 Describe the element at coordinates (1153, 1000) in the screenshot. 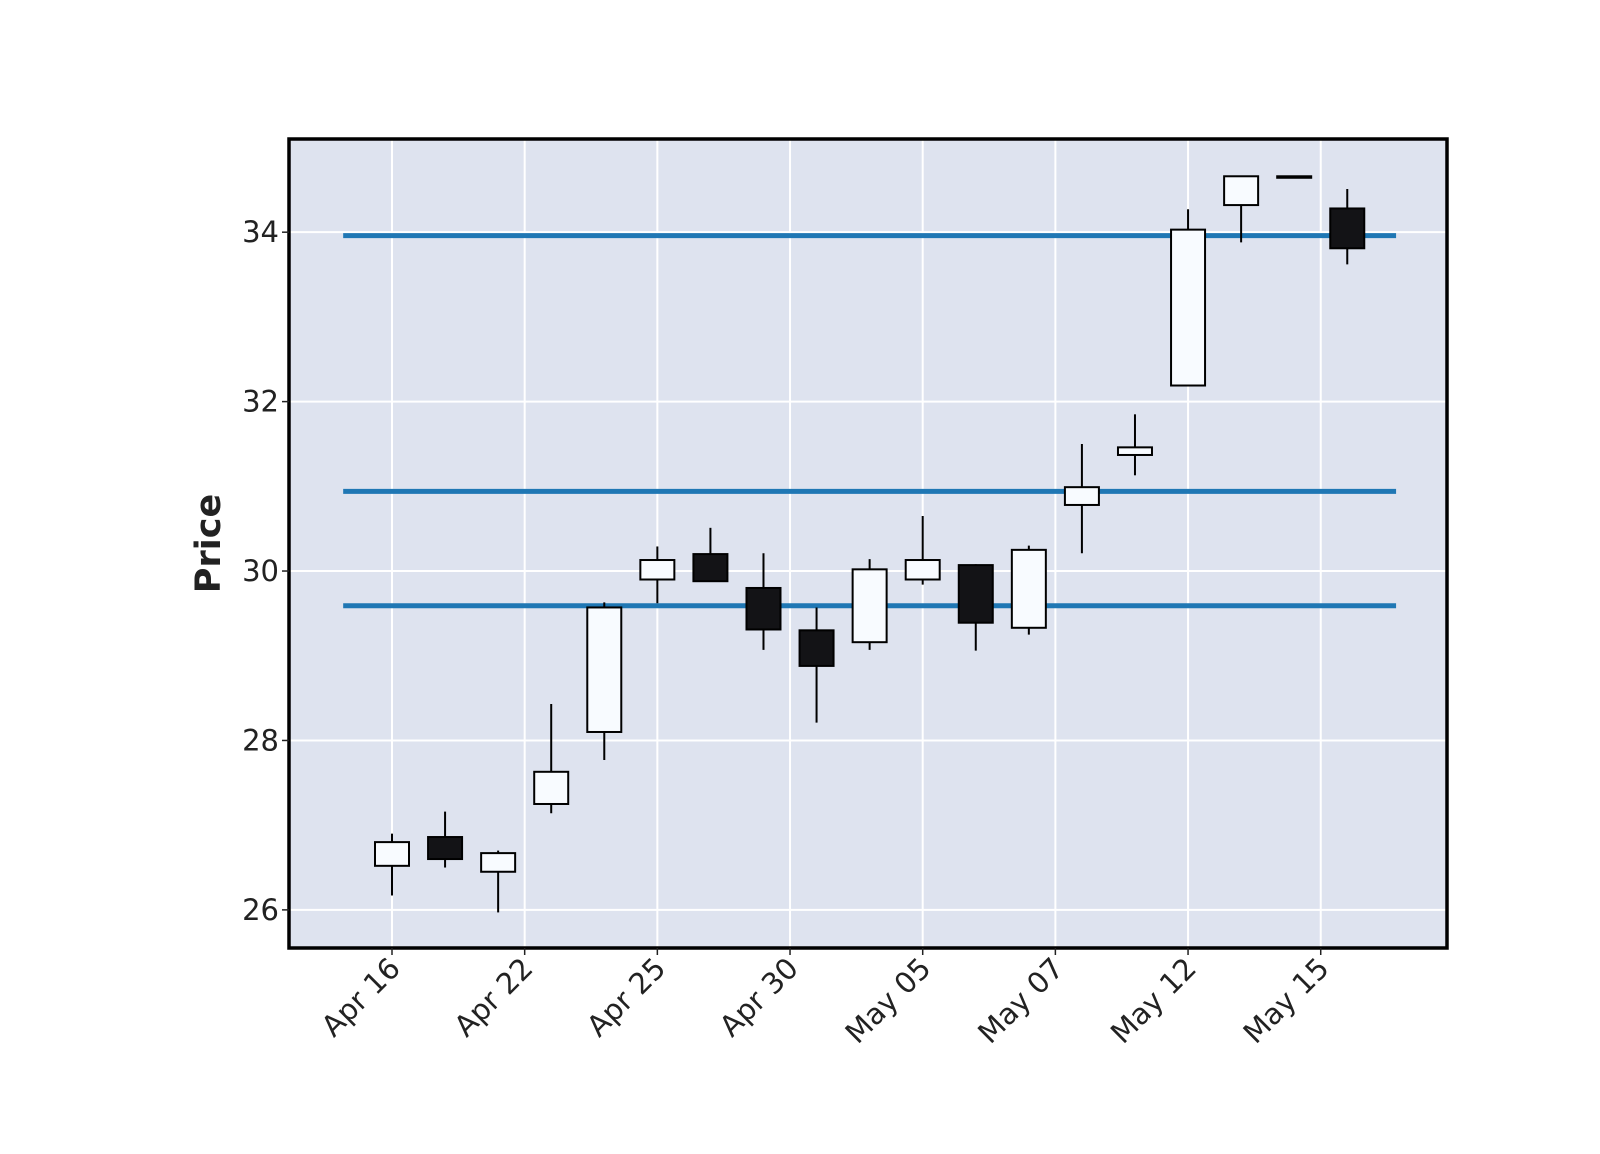

I see `x-tick-label: May 12` at that location.